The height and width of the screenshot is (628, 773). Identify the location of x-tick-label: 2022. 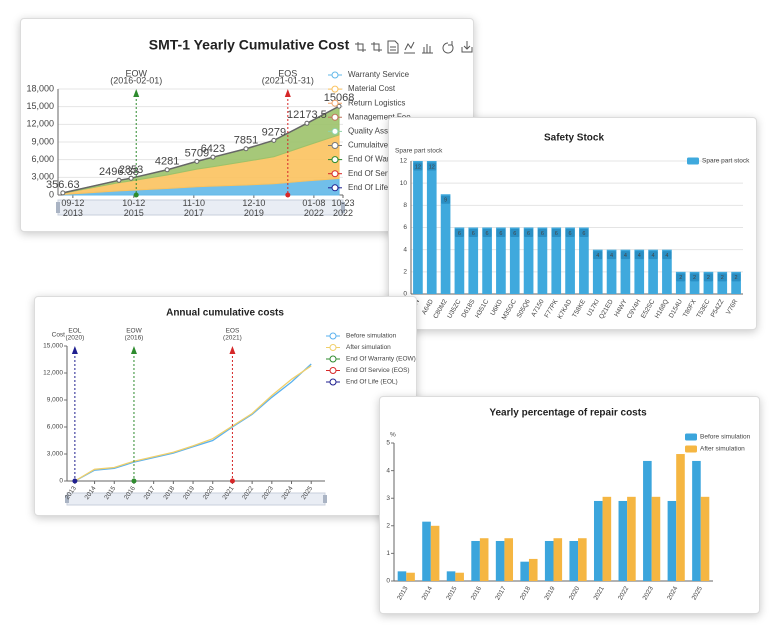
(623, 593).